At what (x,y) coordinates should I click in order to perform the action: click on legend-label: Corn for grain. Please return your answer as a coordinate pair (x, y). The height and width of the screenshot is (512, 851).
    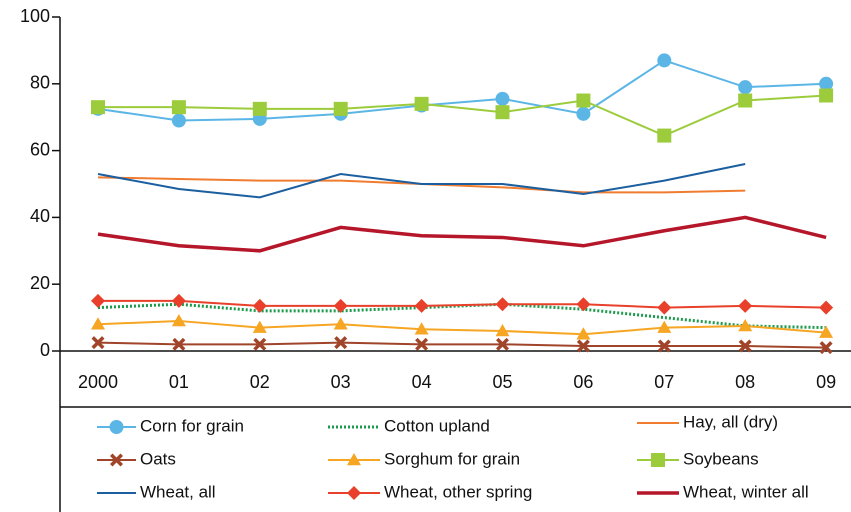
    Looking at the image, I should click on (192, 425).